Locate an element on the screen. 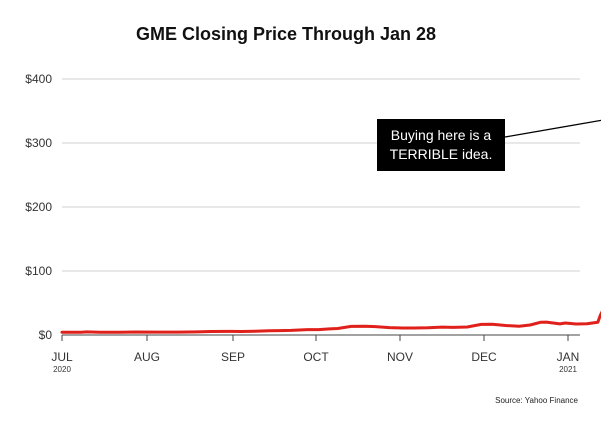  y-tick-label: $100 is located at coordinates (38, 271).